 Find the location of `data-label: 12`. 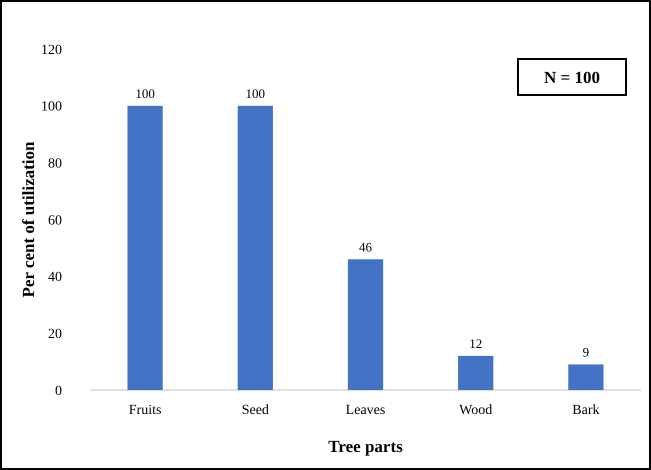

data-label: 12 is located at coordinates (475, 343).